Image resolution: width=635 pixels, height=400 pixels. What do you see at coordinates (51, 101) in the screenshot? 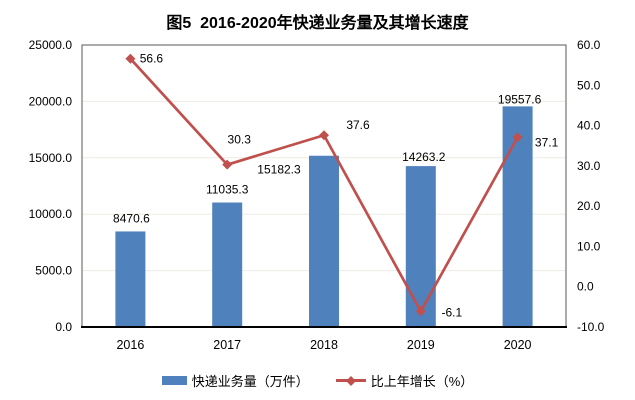
I see `left-axis-tick-label: 20000.0` at bounding box center [51, 101].